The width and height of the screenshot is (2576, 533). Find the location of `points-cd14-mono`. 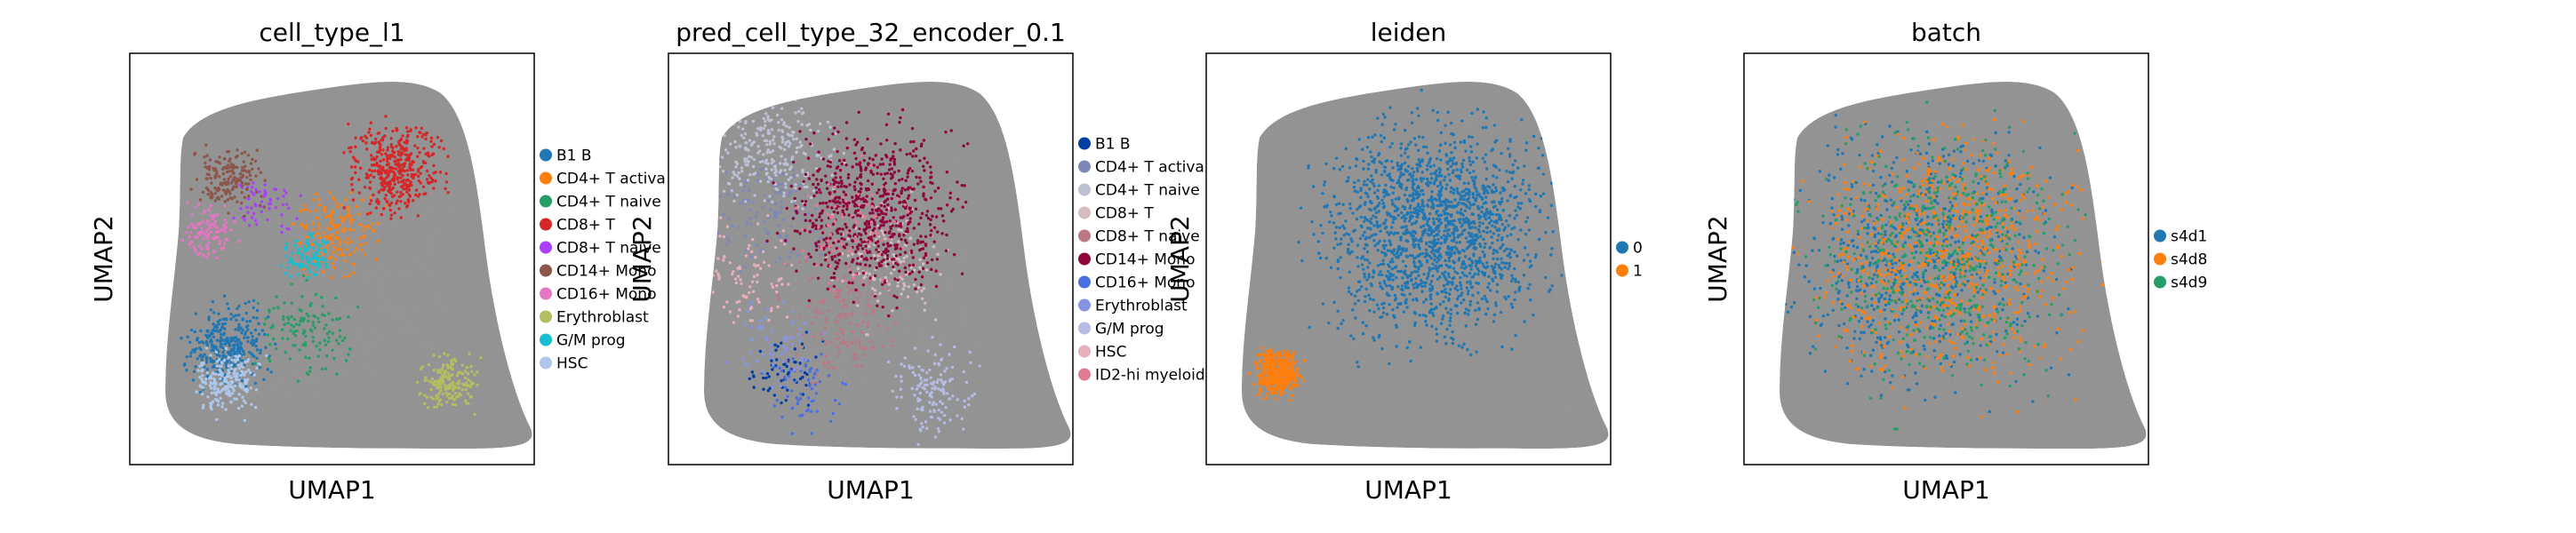

points-cd14-mono is located at coordinates (228, 181).